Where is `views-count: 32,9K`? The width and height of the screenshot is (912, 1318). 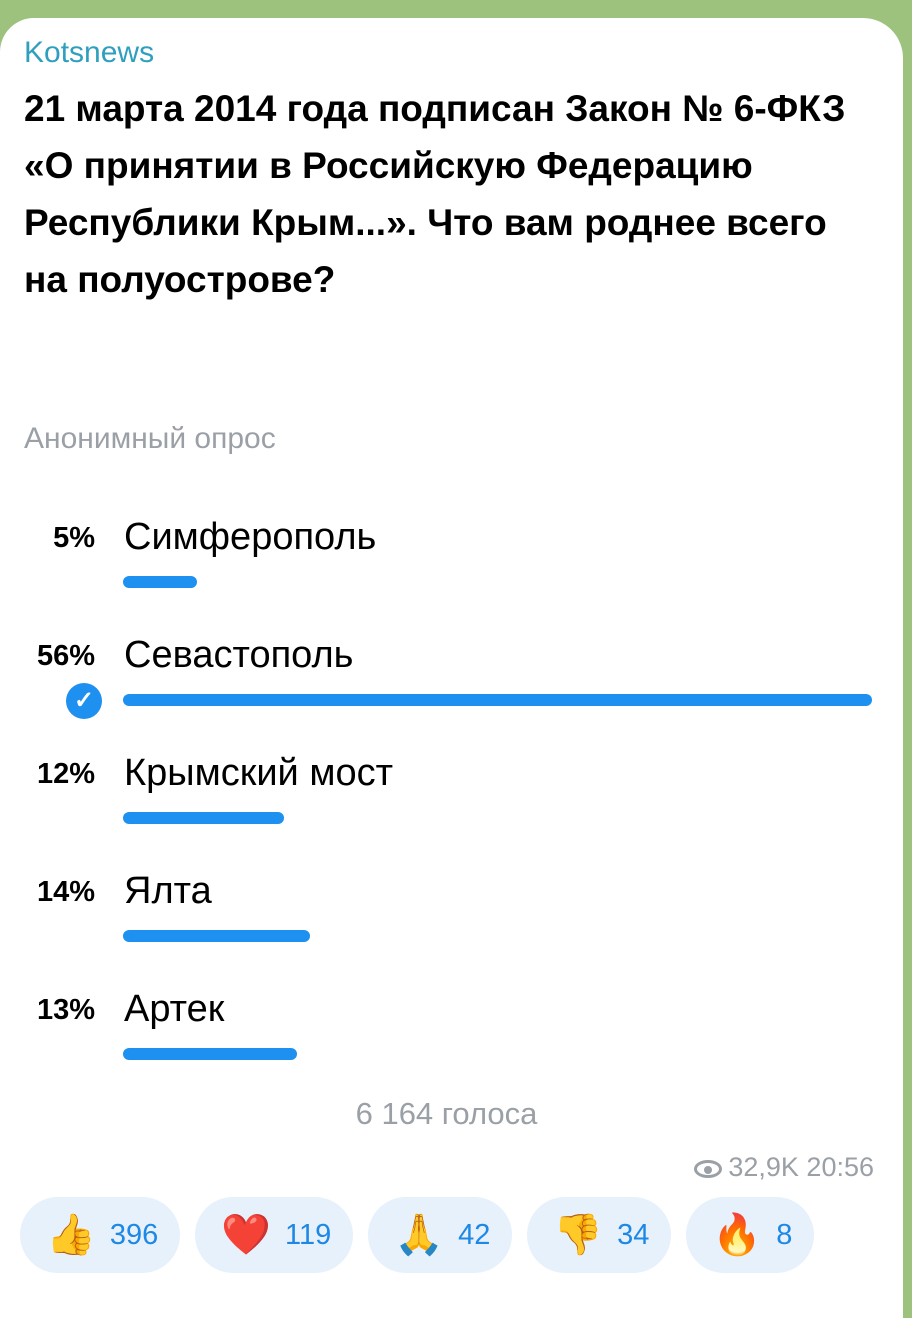 views-count: 32,9K is located at coordinates (763, 1167).